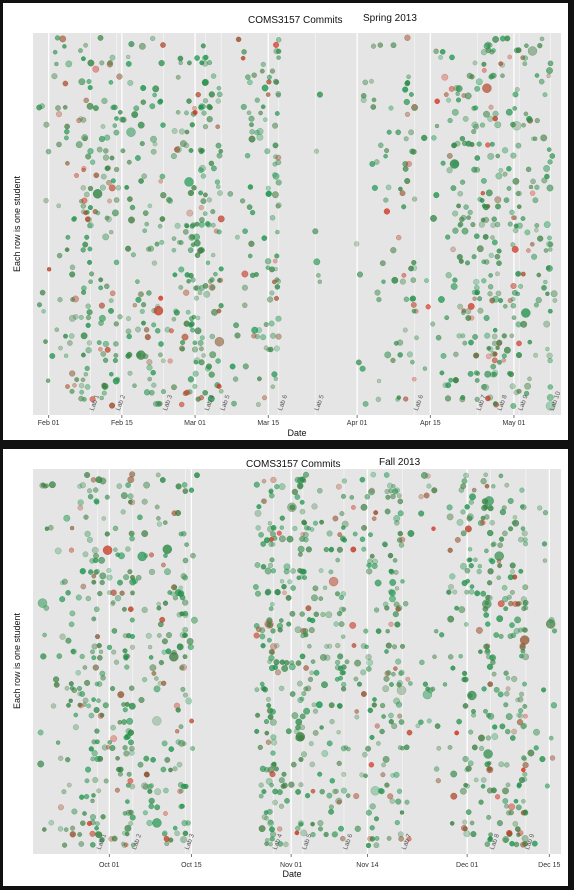  Describe the element at coordinates (295, 20) in the screenshot. I see `chart-title: COMS3157 Commits` at that location.